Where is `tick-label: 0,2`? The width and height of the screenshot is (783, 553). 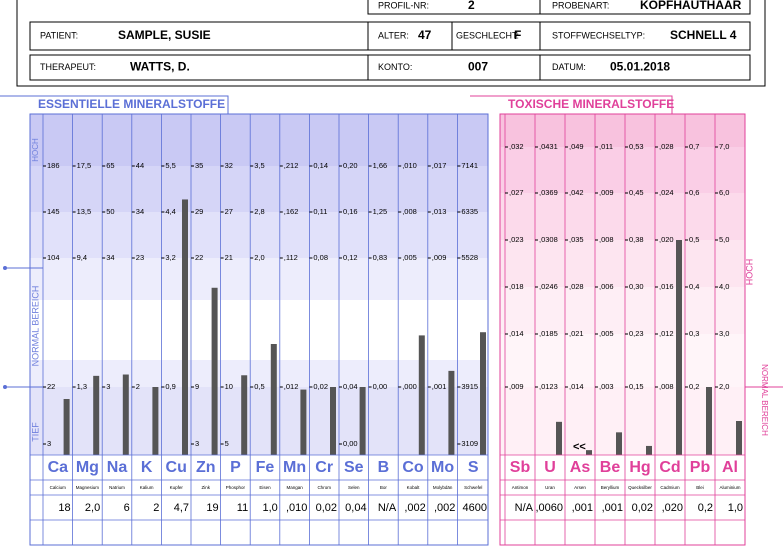
tick-label: 0,2 is located at coordinates (694, 386).